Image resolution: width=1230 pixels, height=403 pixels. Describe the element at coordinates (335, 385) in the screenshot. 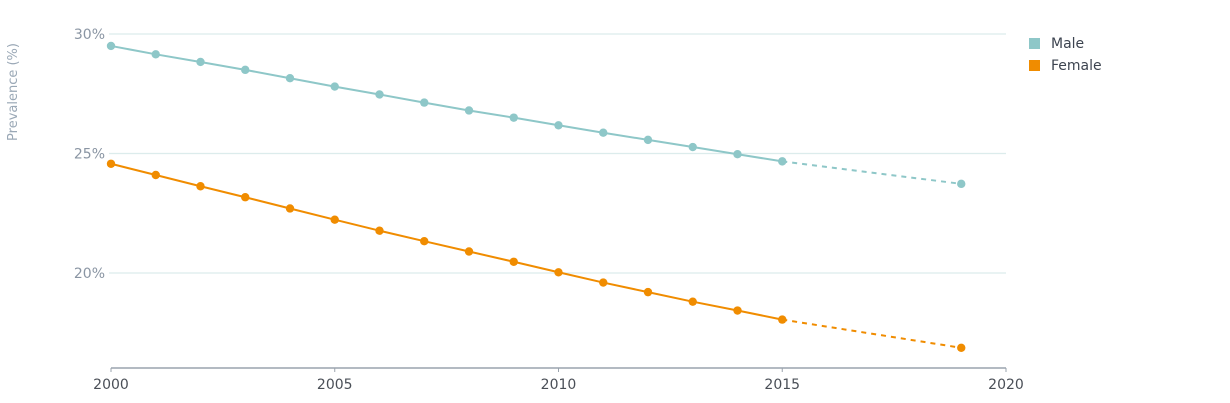

I see `x-tick-label: 2005` at that location.